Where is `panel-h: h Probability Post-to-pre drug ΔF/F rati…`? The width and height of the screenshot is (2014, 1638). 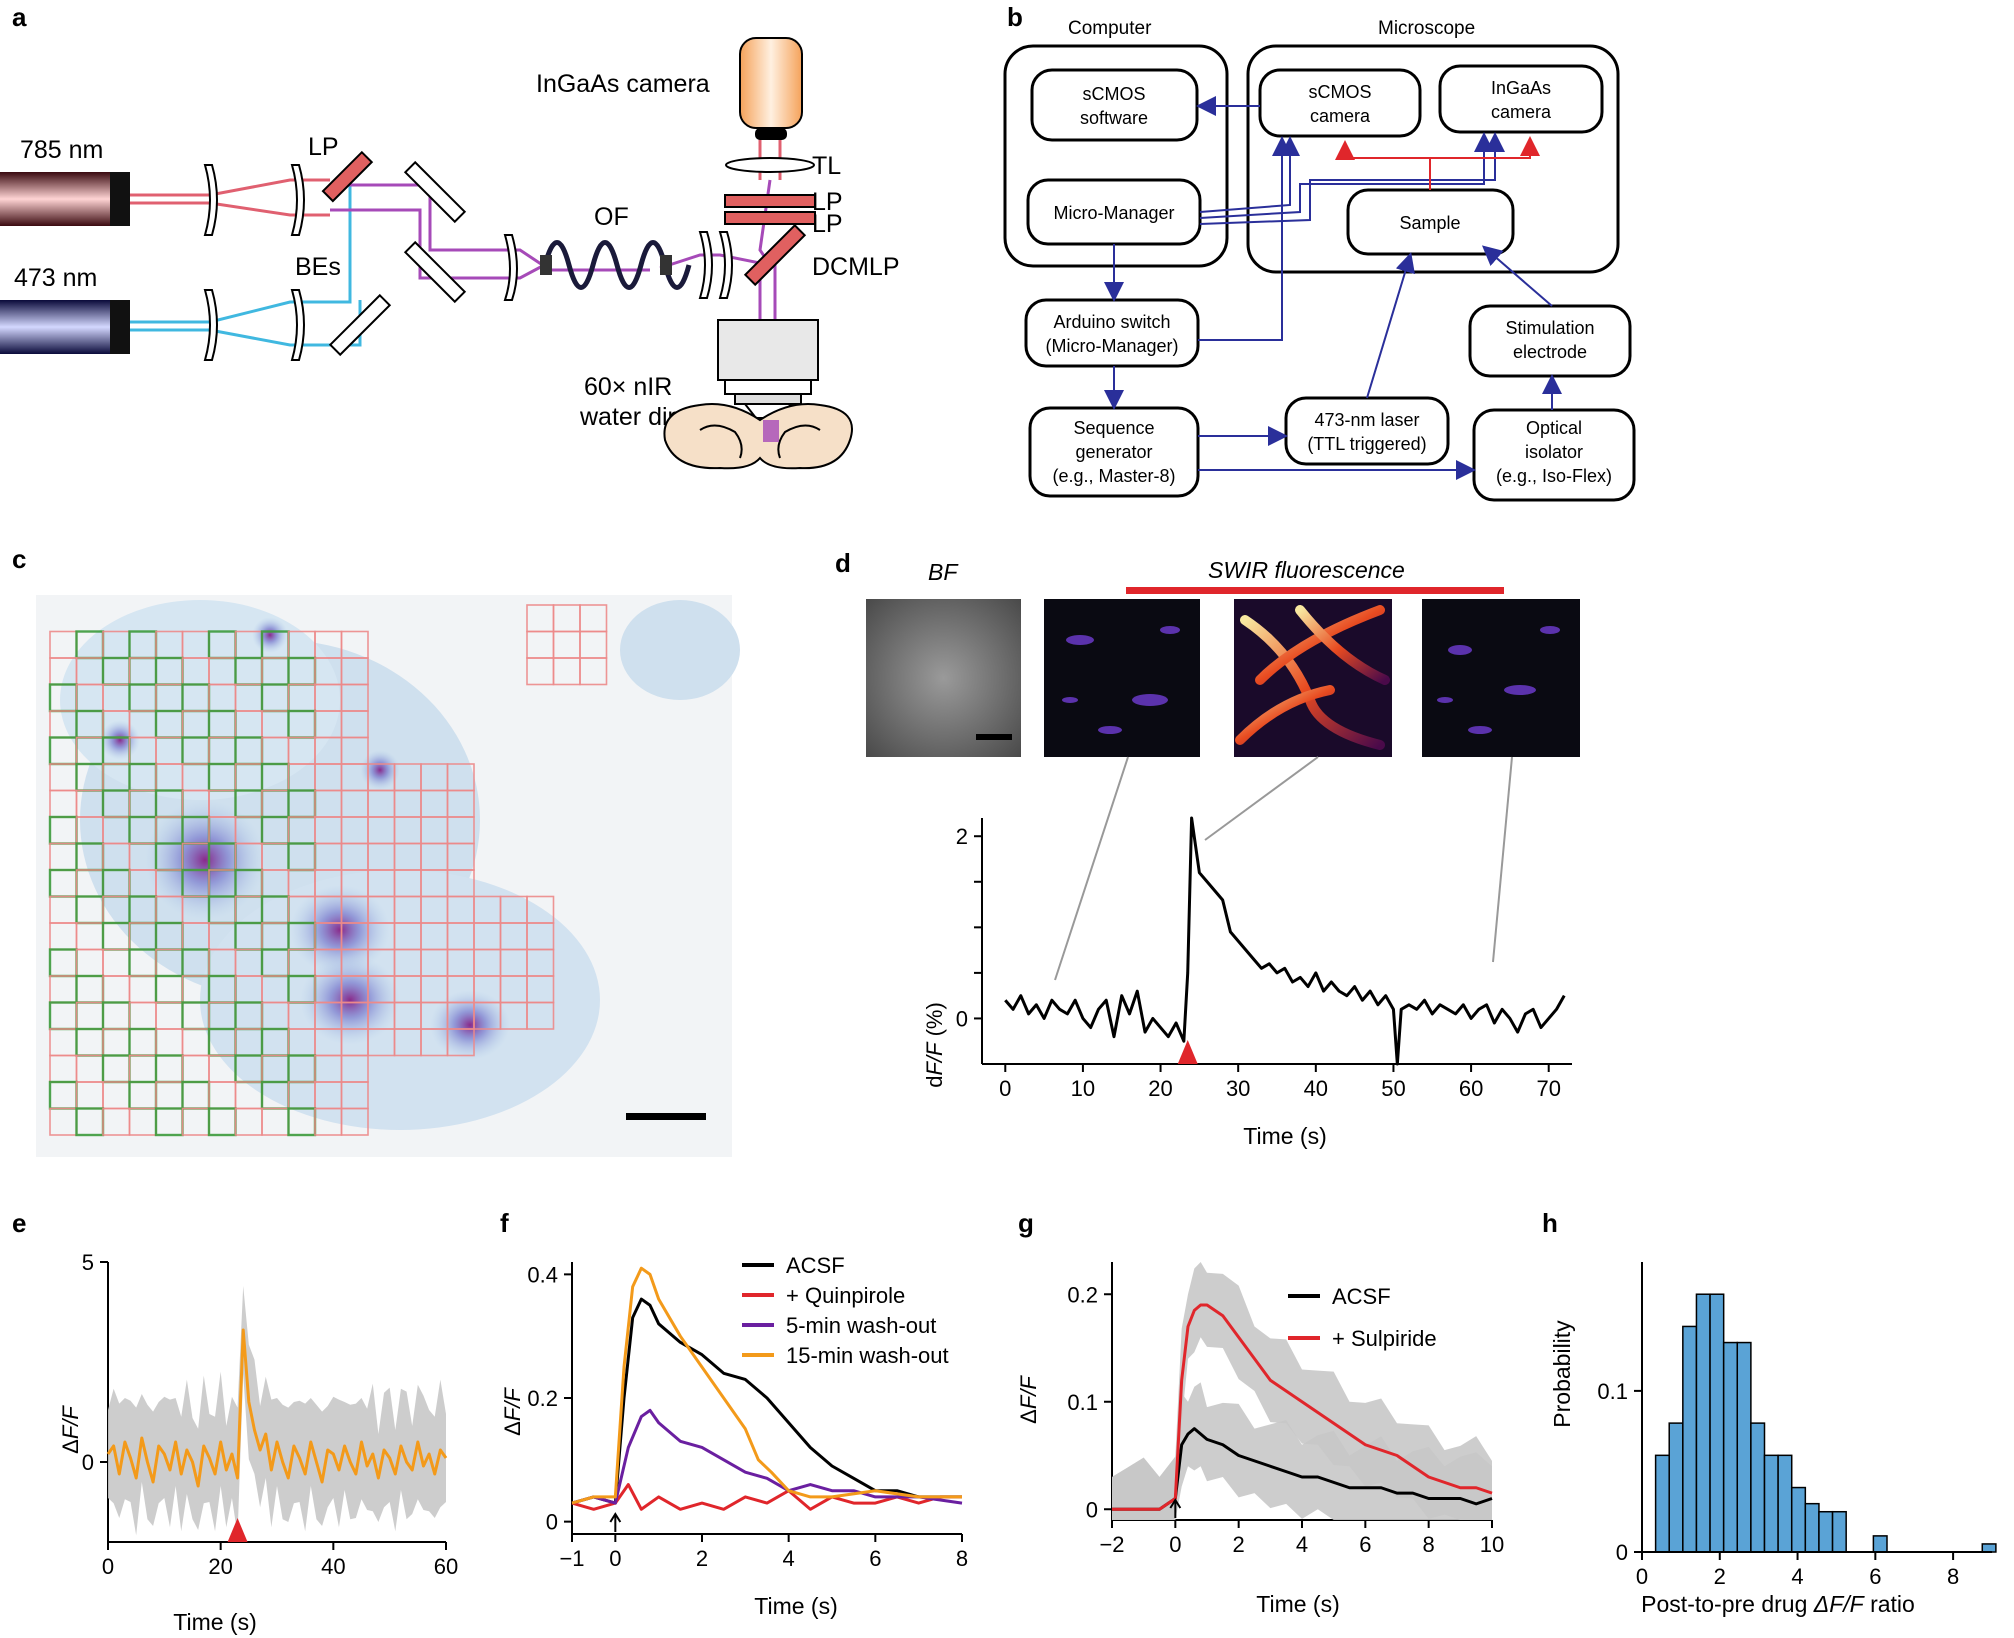
panel-h: h Probability Post-to-pre drug ΔF/F rati… is located at coordinates (1769, 1412).